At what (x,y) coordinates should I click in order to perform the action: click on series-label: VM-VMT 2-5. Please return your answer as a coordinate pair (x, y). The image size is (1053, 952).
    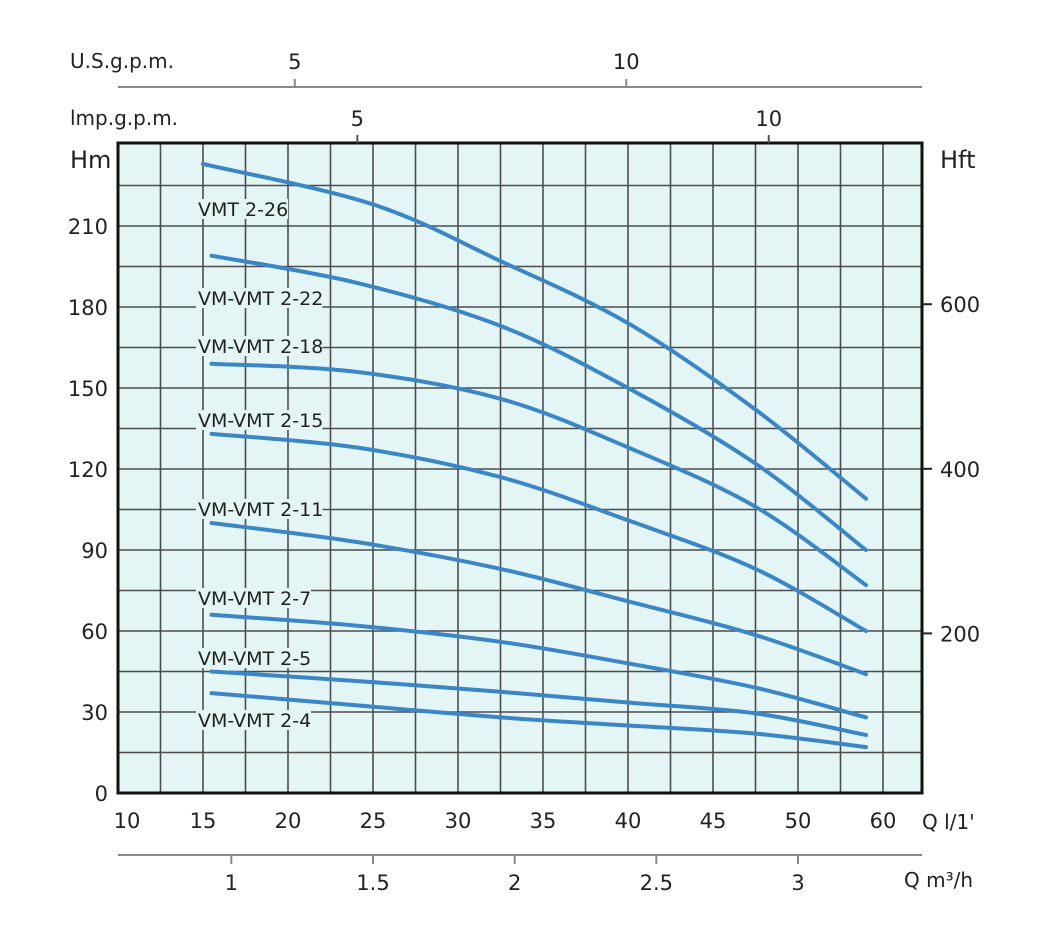
    Looking at the image, I should click on (254, 659).